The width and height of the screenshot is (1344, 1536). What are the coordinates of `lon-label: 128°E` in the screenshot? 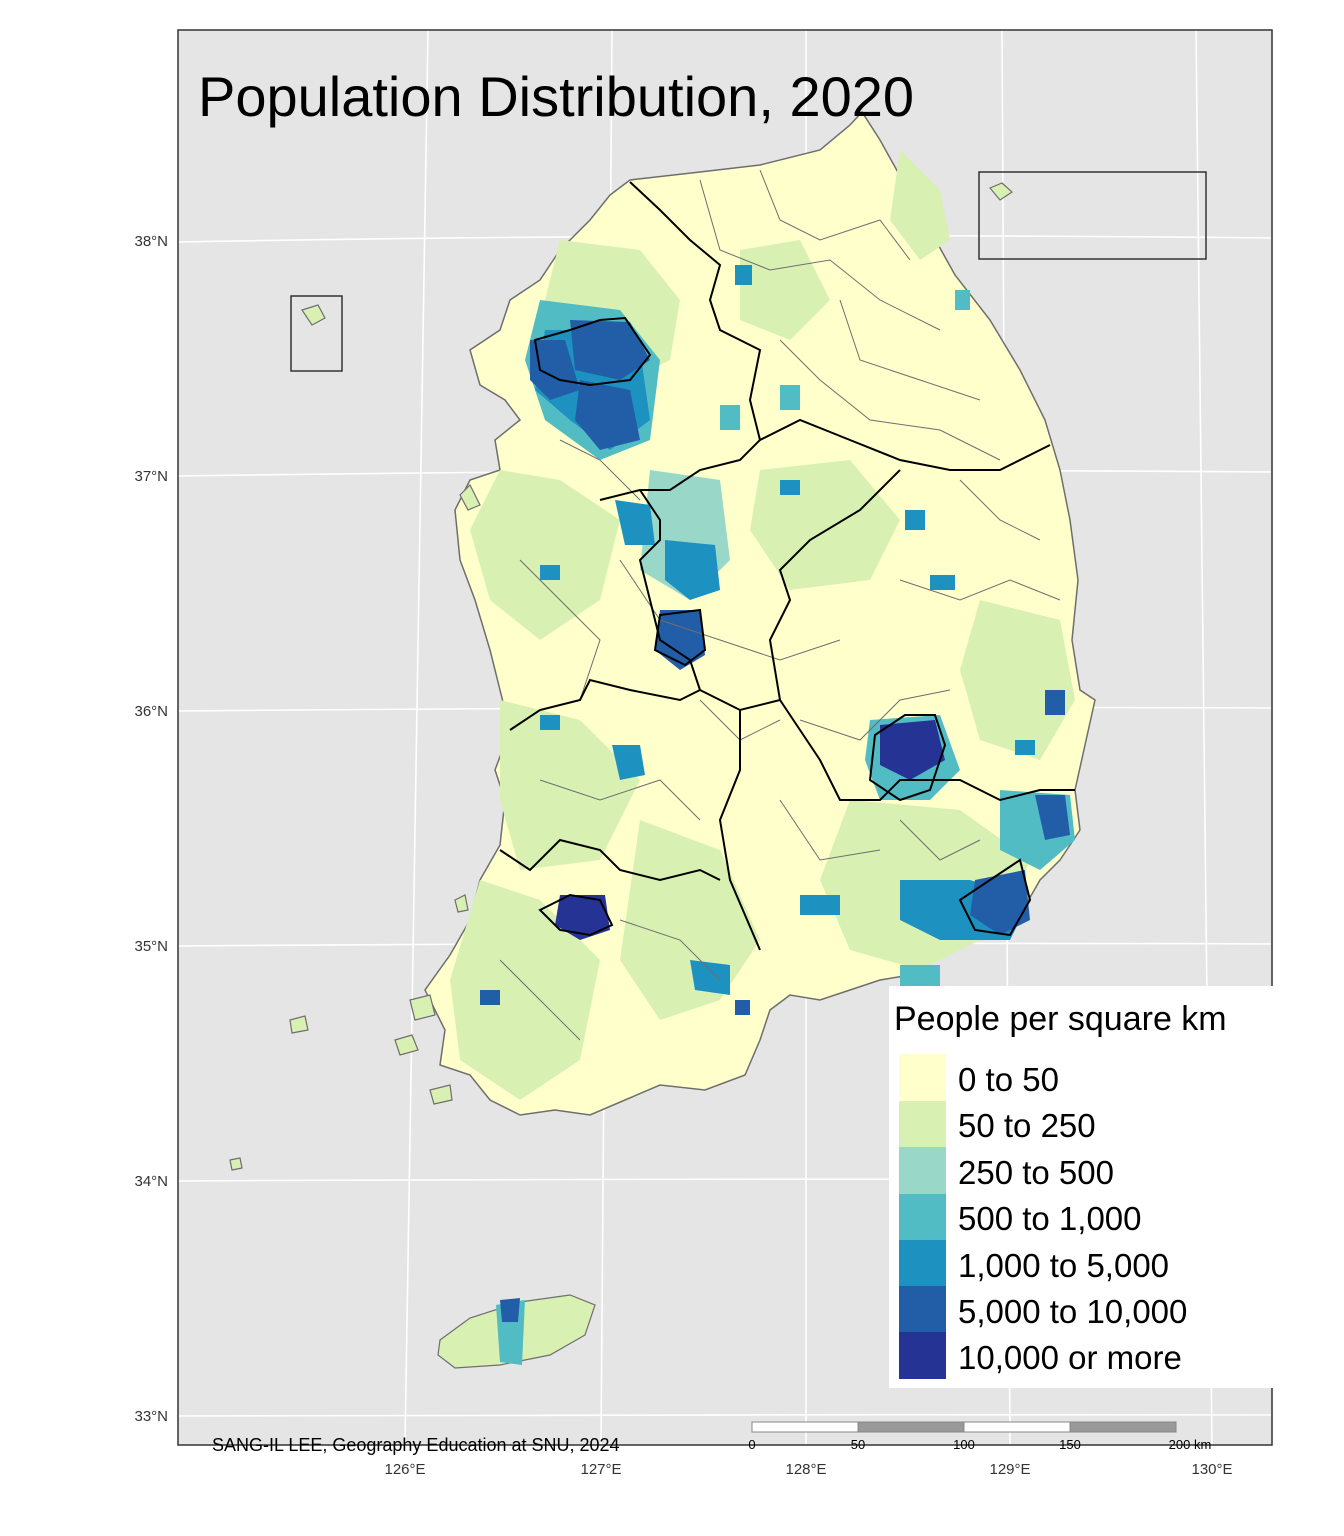 It's located at (805, 1469).